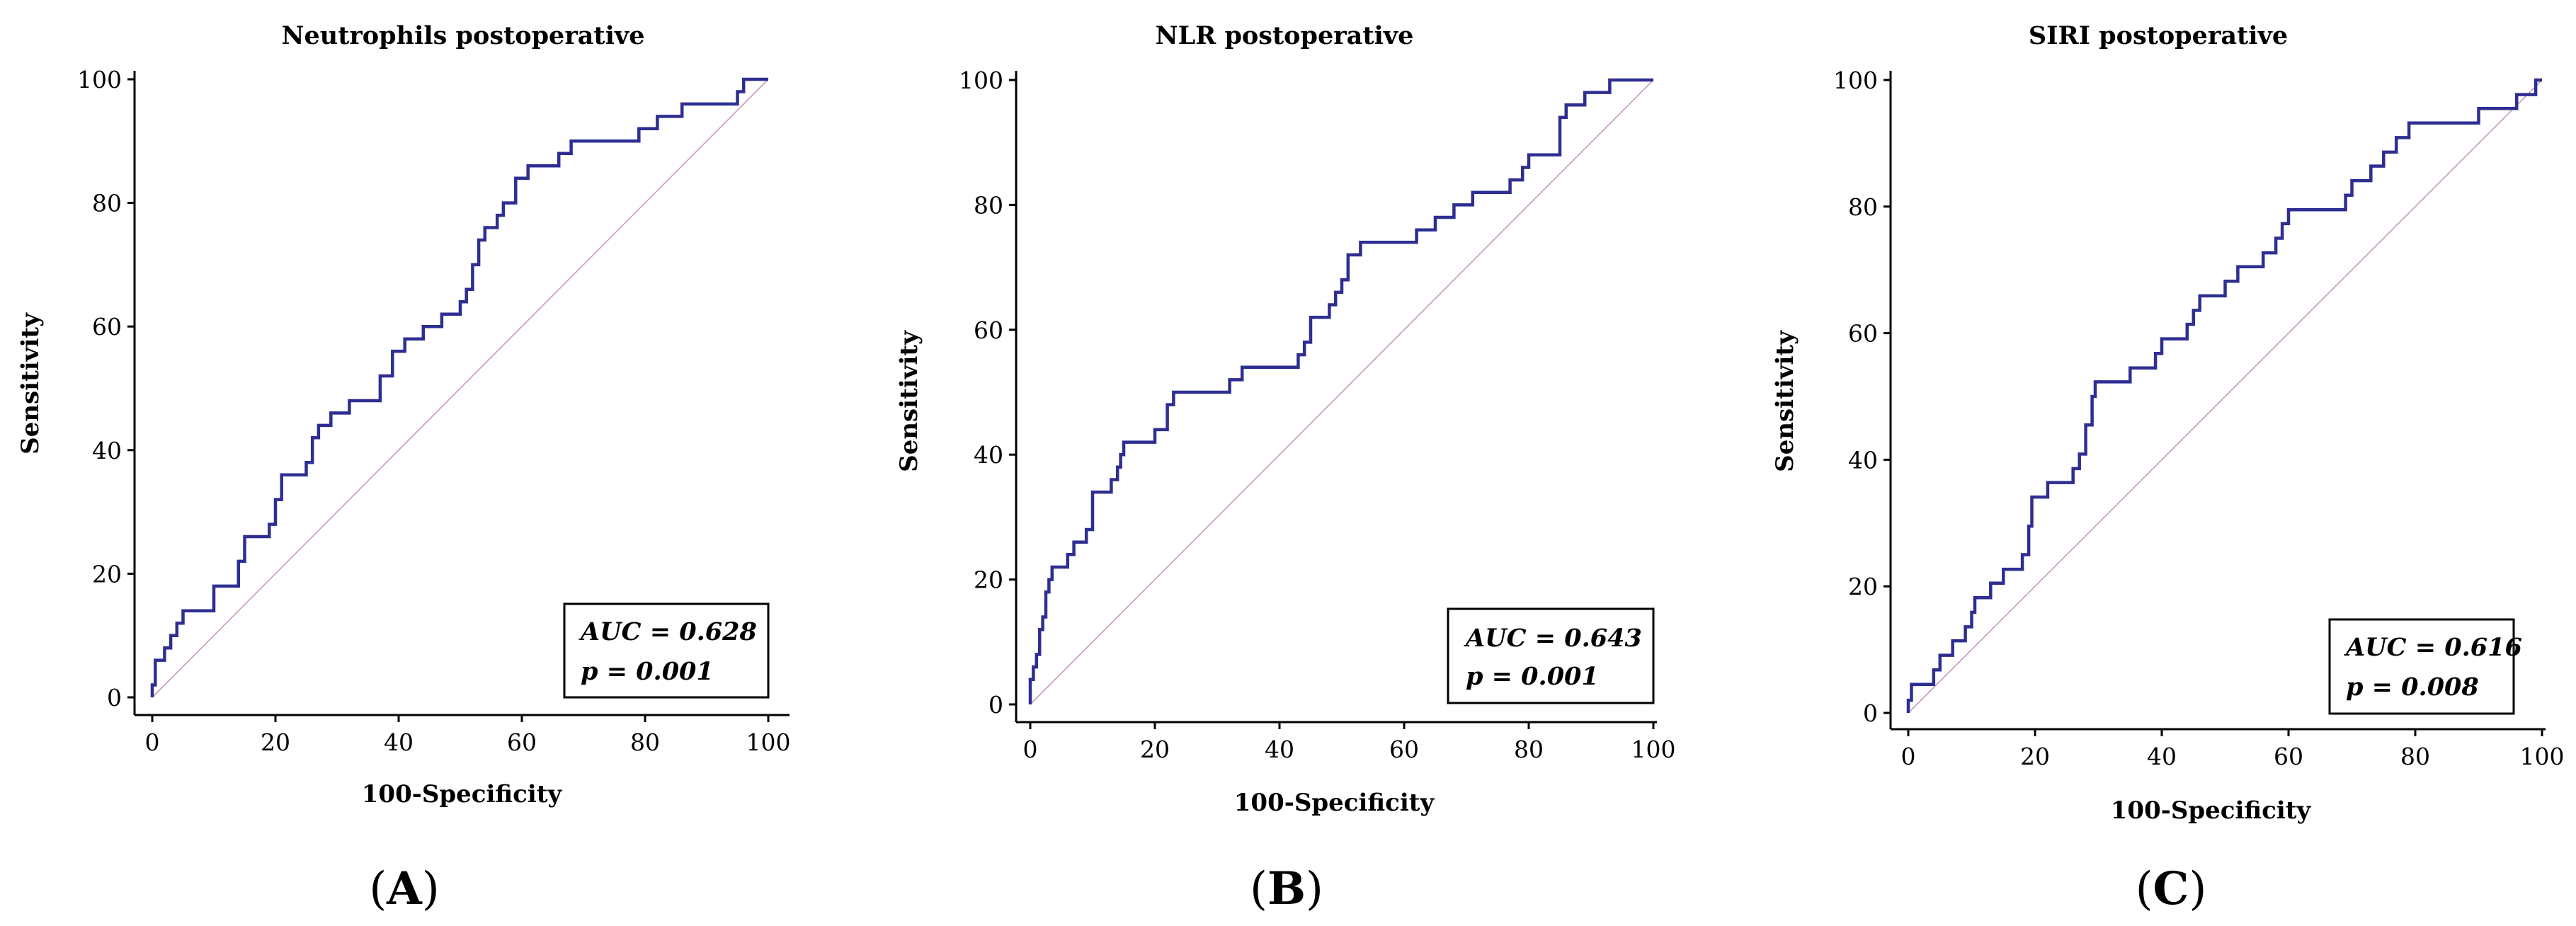 Image resolution: width=2576 pixels, height=926 pixels. I want to click on chart-c-y-tick-label: 0, so click(1871, 713).